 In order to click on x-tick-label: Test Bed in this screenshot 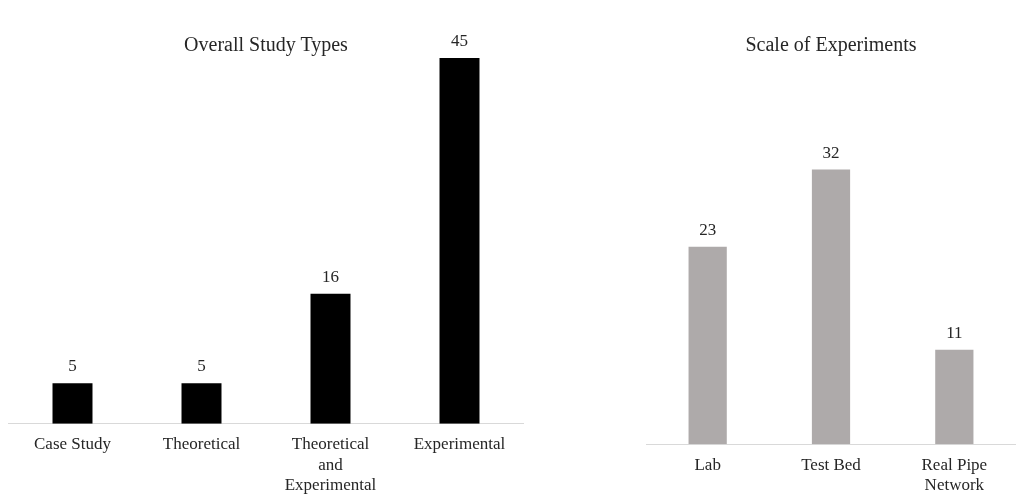, I will do `click(831, 464)`.